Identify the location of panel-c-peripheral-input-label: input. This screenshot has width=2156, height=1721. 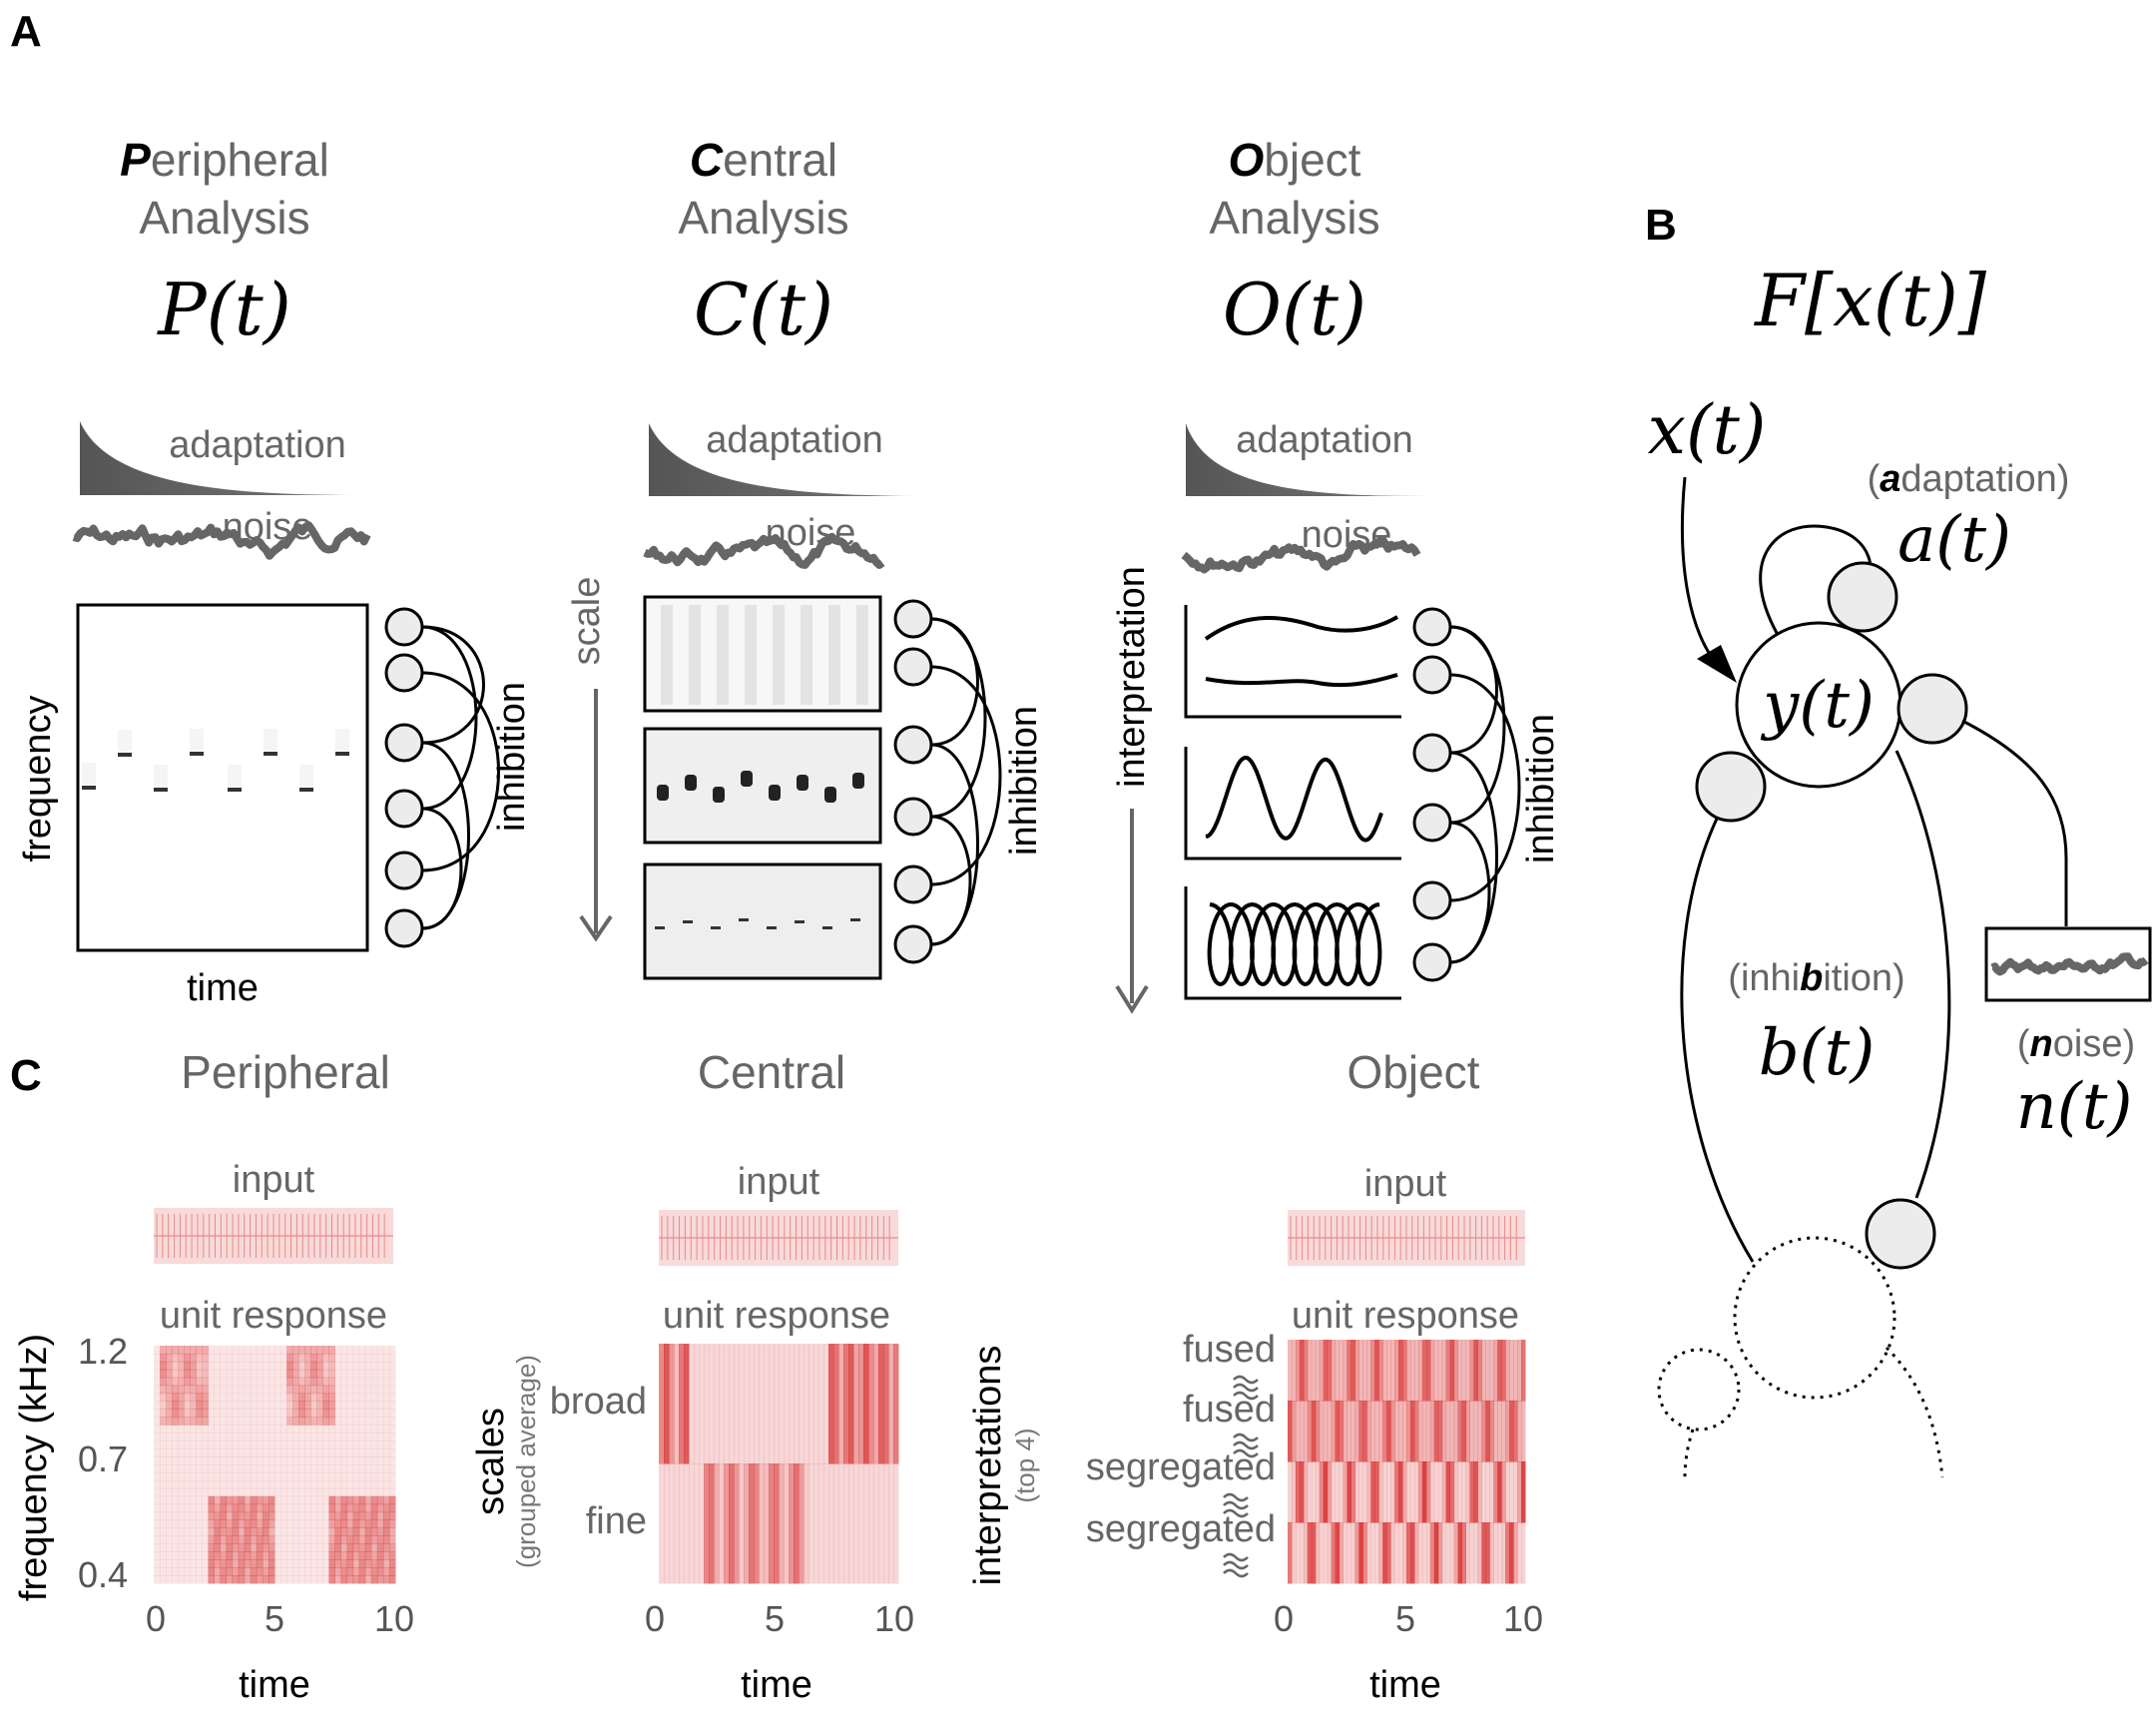
(274, 1180).